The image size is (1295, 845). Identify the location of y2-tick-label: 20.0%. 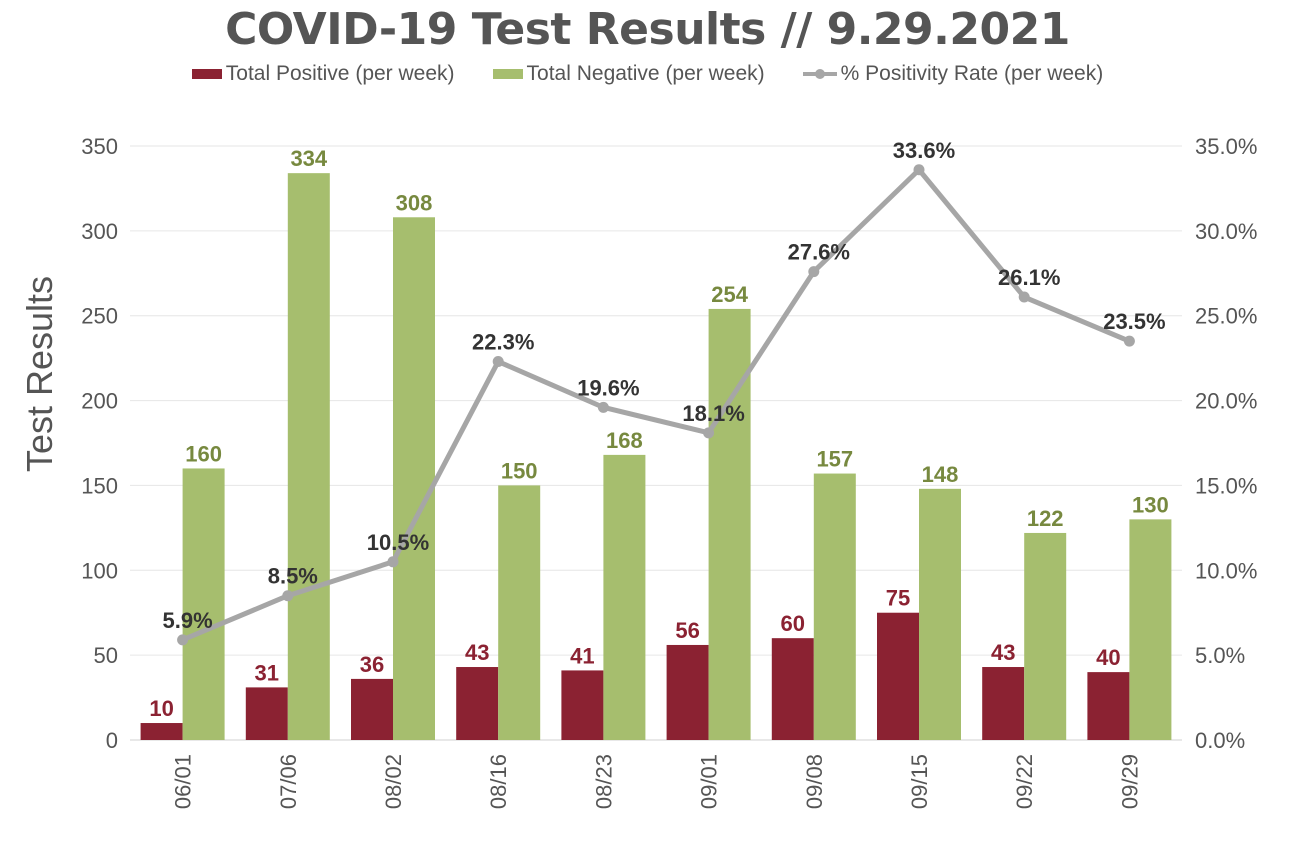
(1226, 401).